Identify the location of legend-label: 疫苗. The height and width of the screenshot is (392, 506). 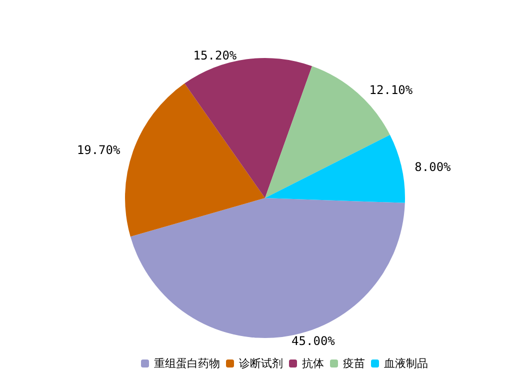
(354, 363).